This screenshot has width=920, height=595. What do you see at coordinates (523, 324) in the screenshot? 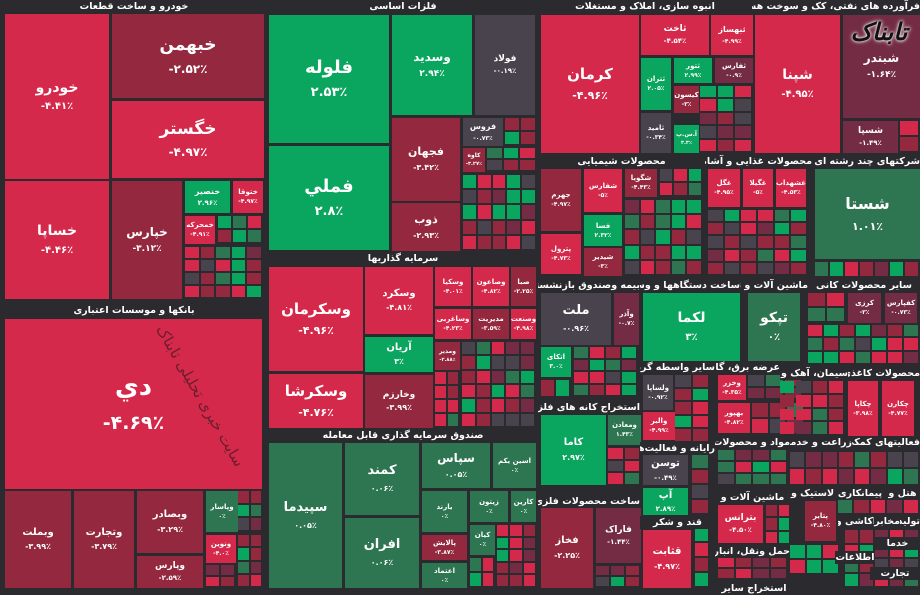
I see `stock-tile: وصنعت -۴.۹۸٪` at bounding box center [523, 324].